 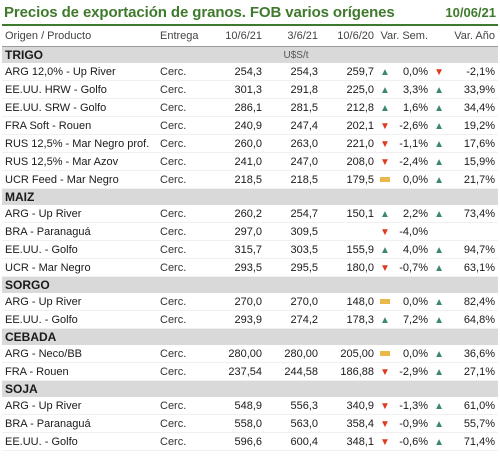 What do you see at coordinates (473, 89) in the screenshot?
I see `yearly-change-cell: 33,9%` at bounding box center [473, 89].